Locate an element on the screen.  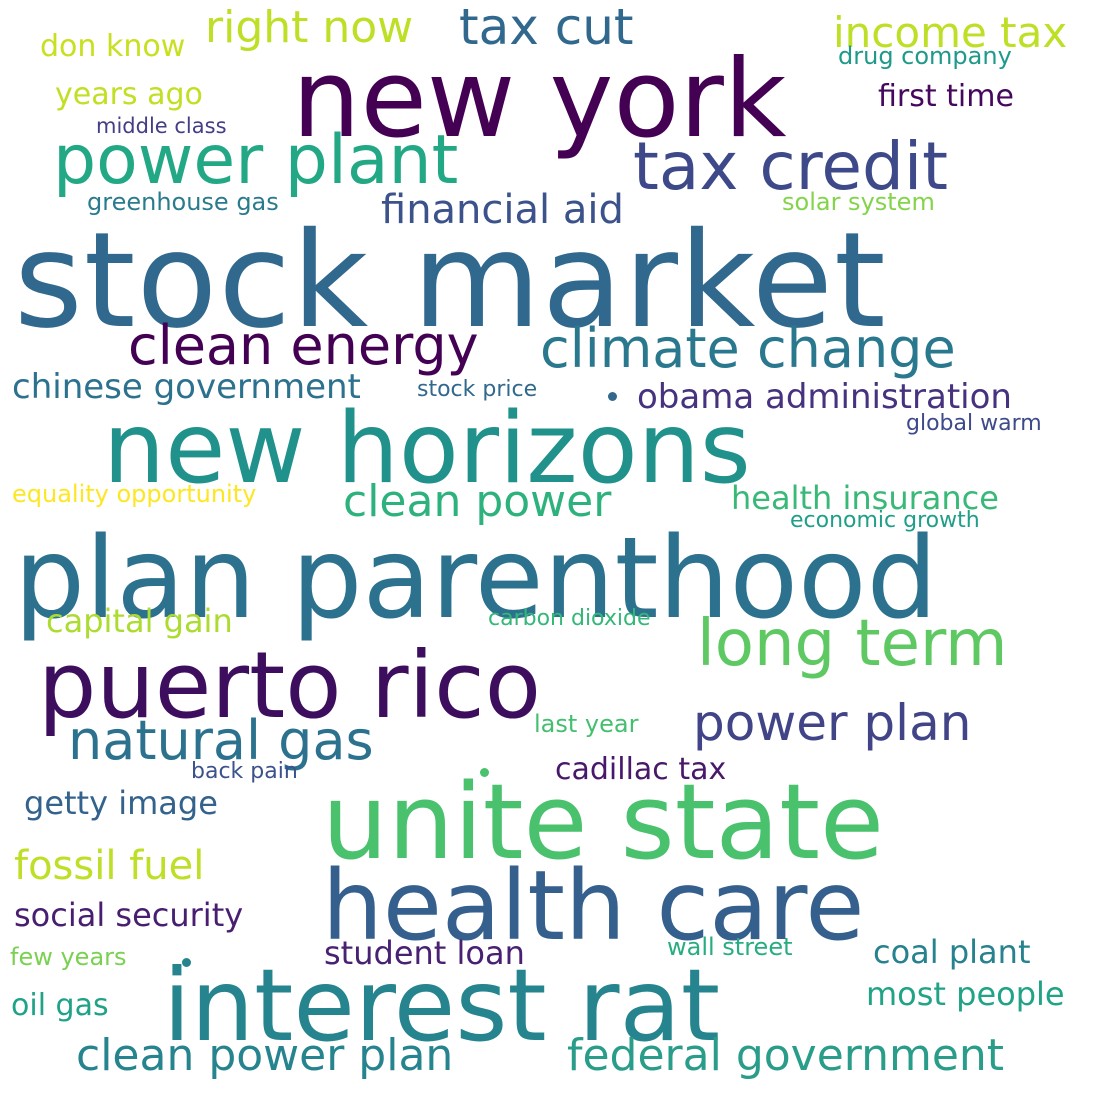
word-stock-price: stock price is located at coordinates (477, 389).